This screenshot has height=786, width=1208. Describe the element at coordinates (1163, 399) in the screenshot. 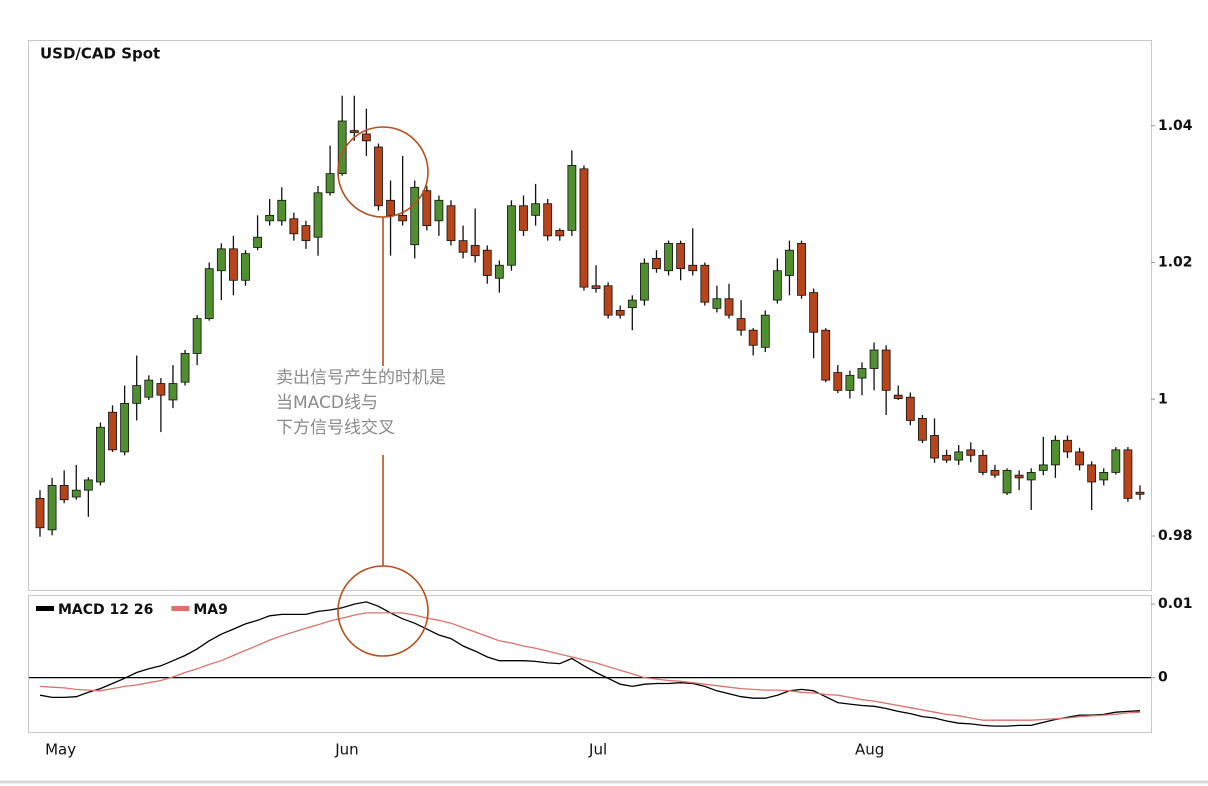

I see `y-tick-label: 1` at that location.